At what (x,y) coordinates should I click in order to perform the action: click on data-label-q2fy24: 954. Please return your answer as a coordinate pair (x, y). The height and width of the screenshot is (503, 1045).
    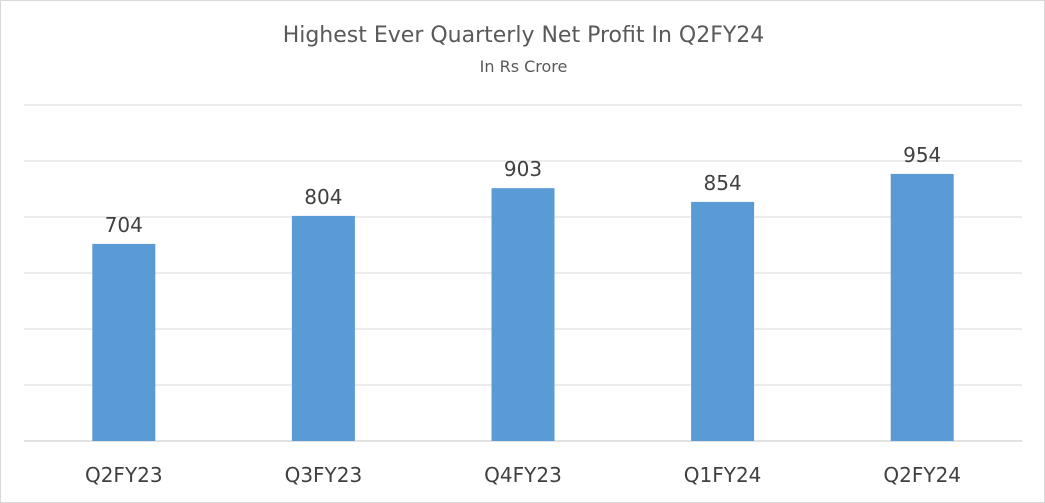
    Looking at the image, I should click on (922, 155).